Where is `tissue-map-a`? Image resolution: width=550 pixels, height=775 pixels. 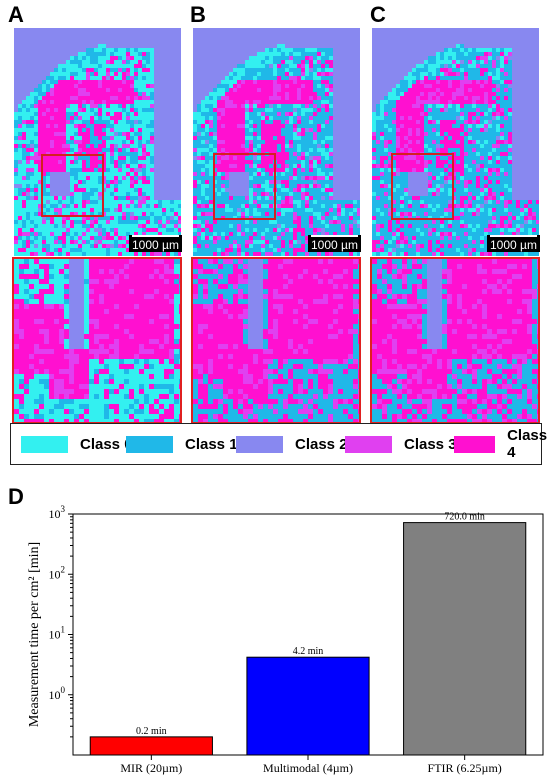 tissue-map-a is located at coordinates (97, 142).